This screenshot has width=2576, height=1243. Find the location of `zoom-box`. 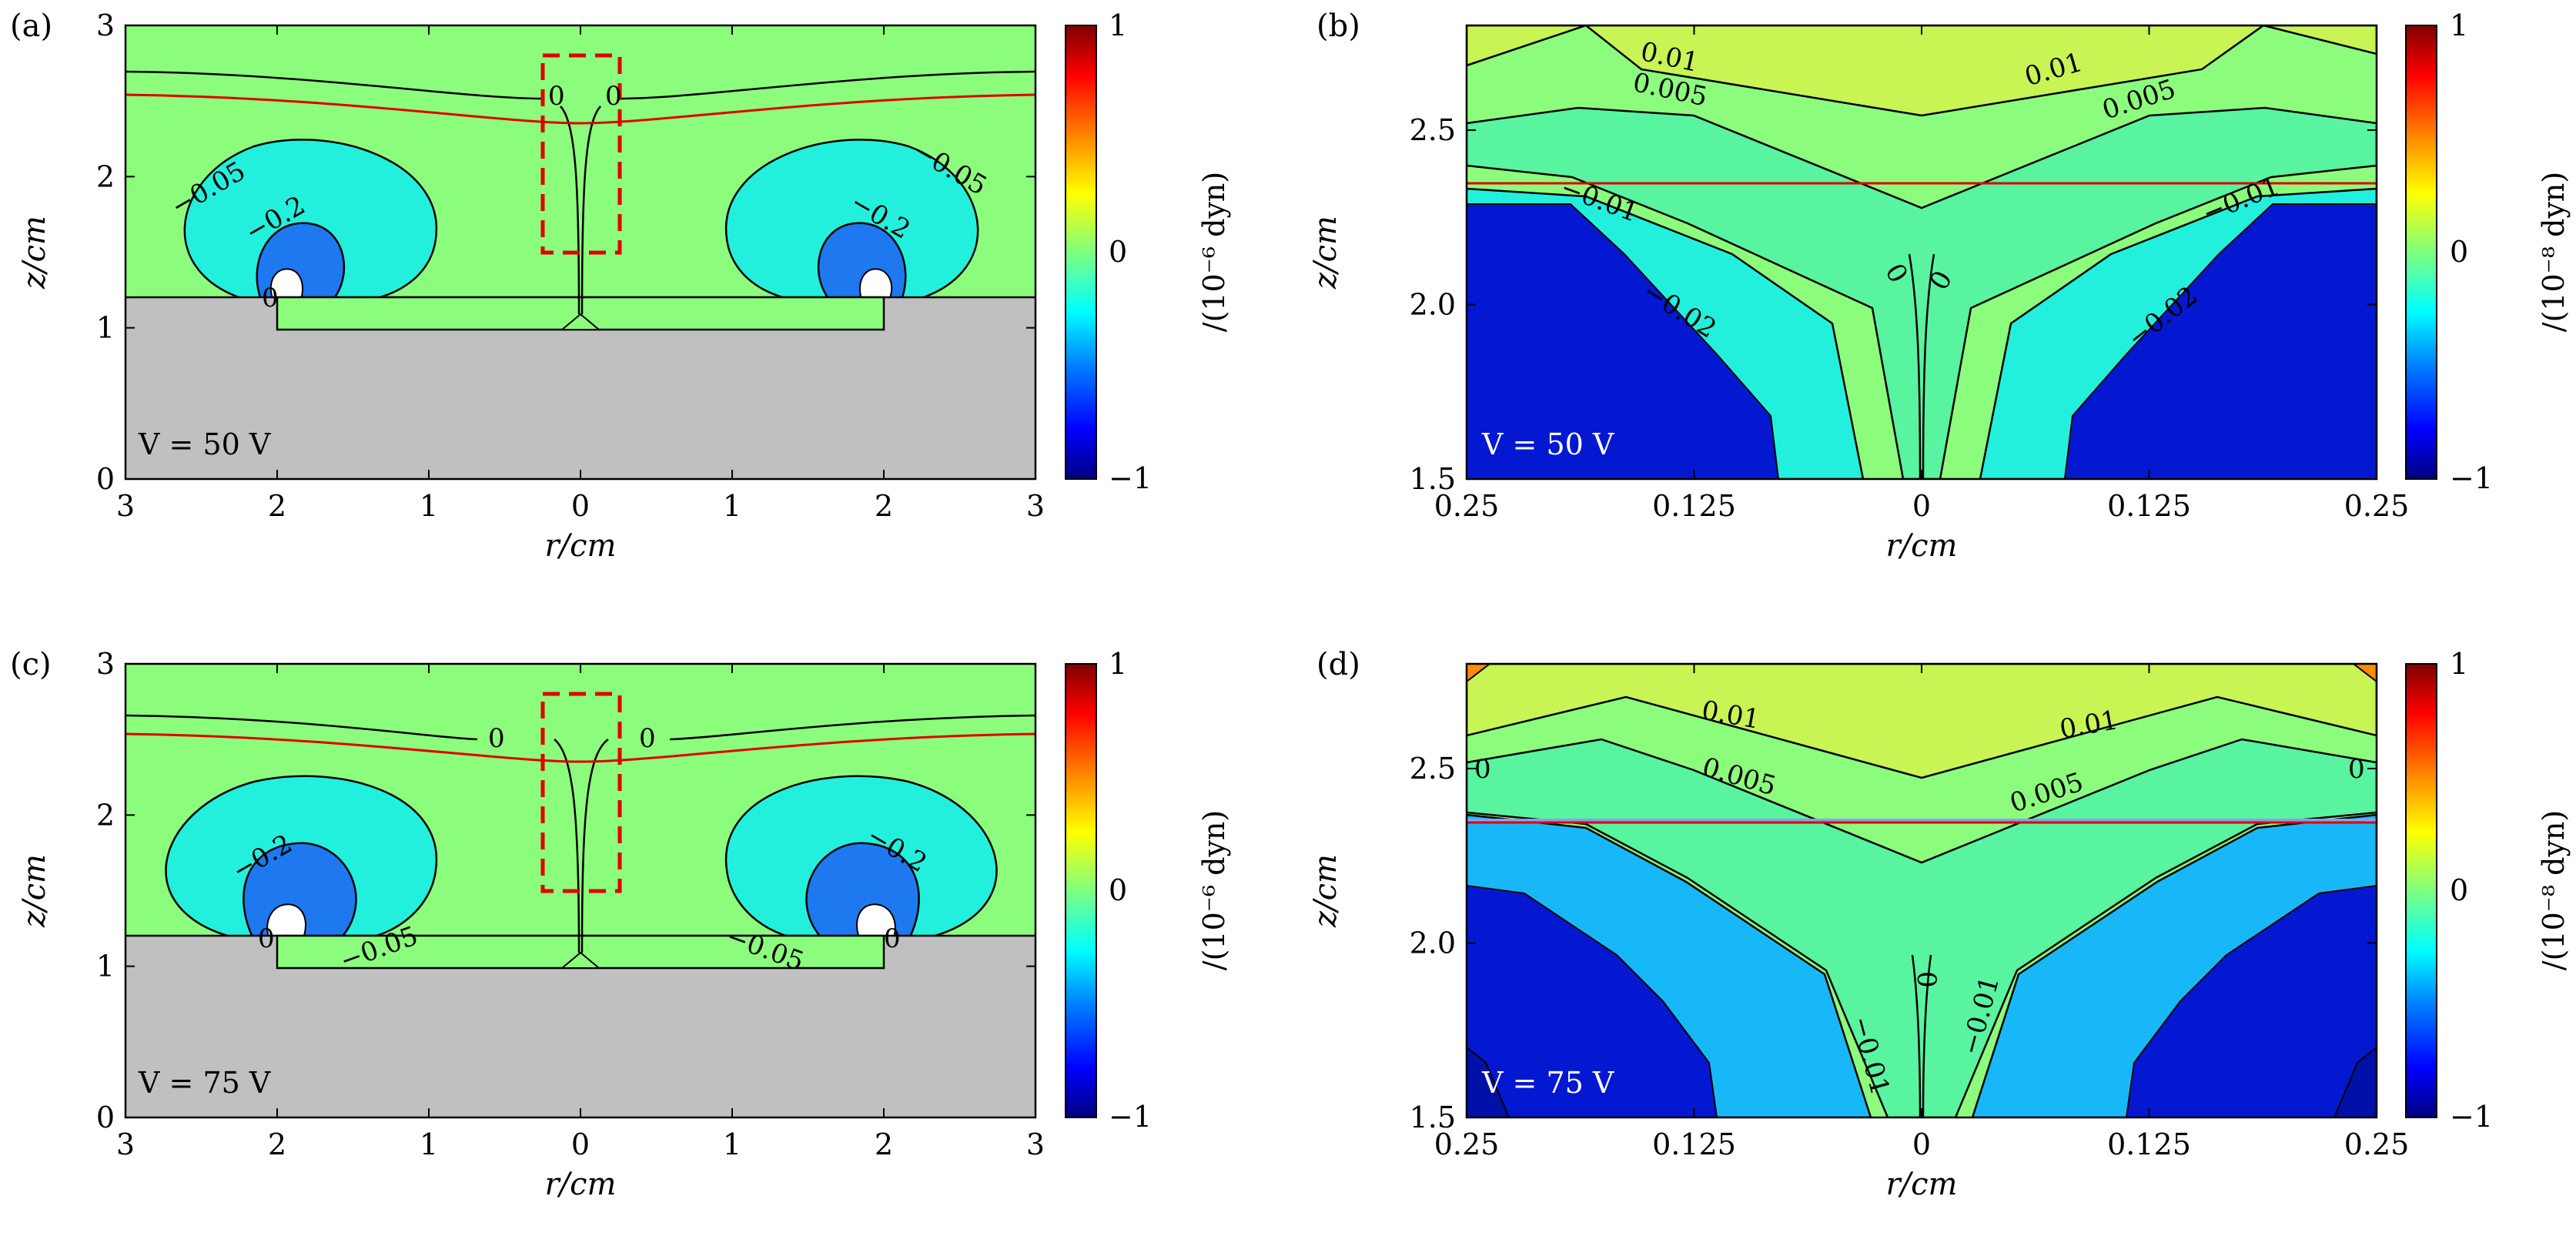

zoom-box is located at coordinates (581, 154).